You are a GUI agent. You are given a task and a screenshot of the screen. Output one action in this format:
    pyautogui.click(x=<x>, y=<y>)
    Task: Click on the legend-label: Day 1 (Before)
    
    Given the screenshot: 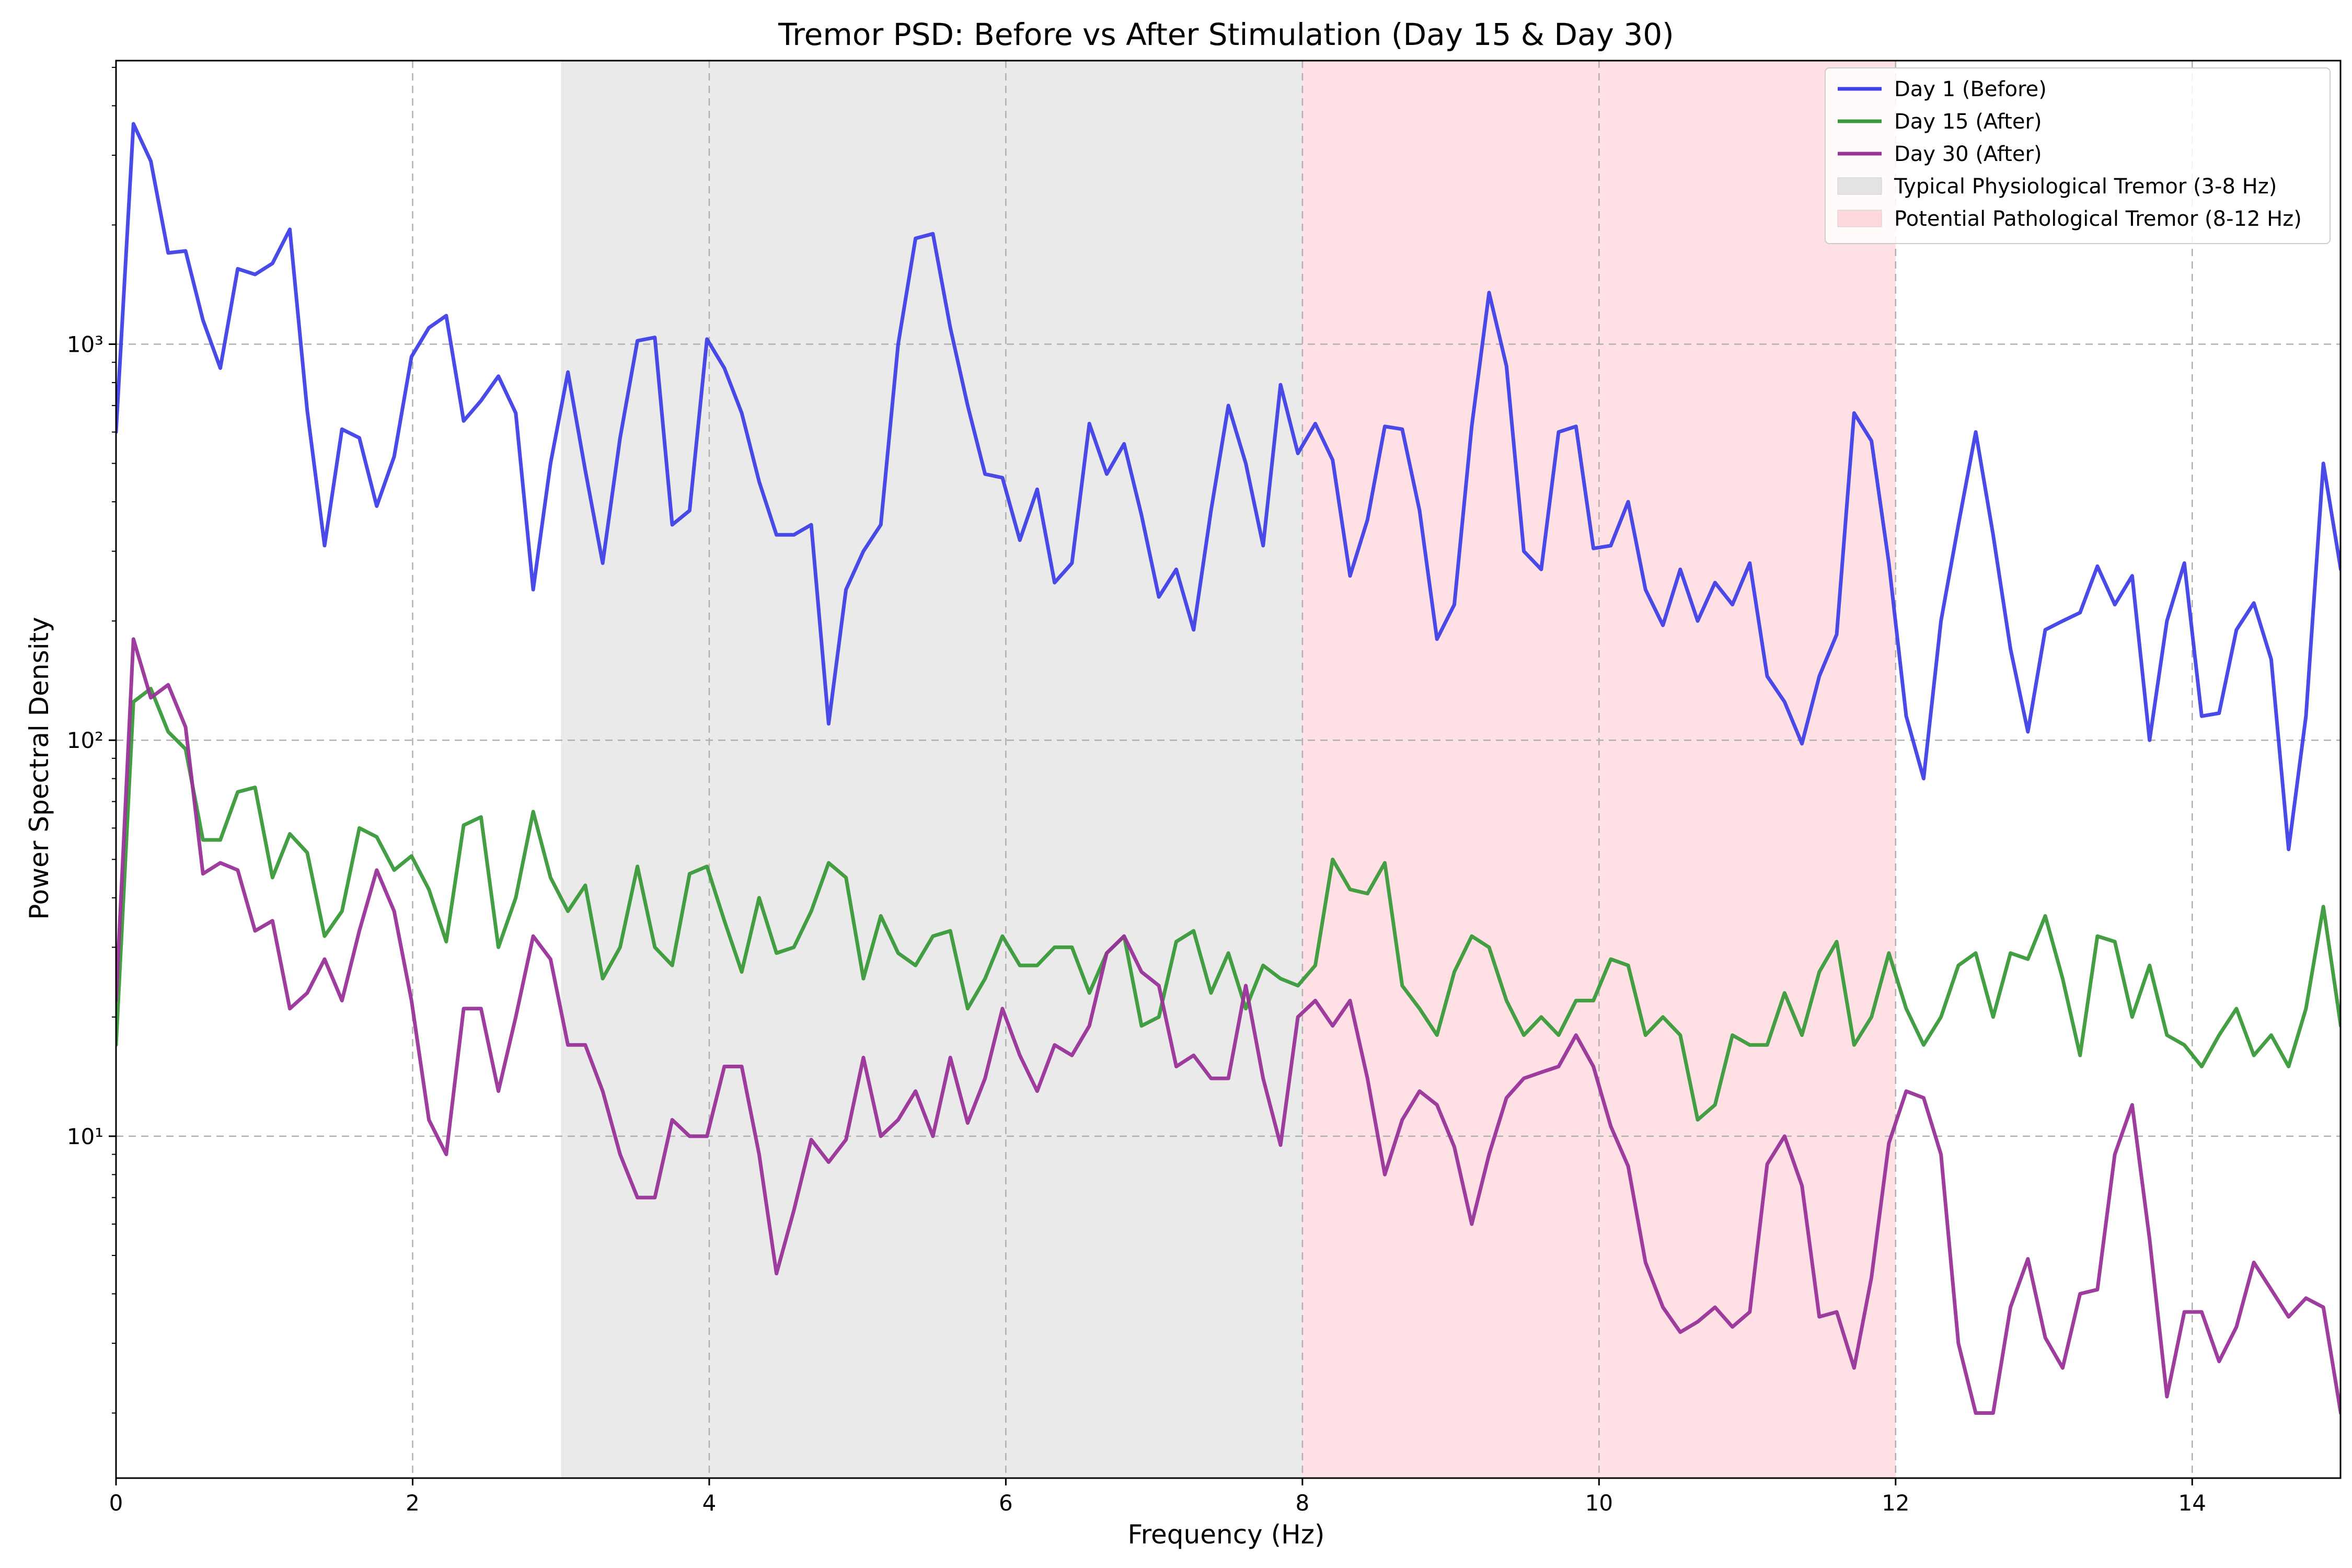 What is the action you would take?
    pyautogui.click(x=1970, y=89)
    